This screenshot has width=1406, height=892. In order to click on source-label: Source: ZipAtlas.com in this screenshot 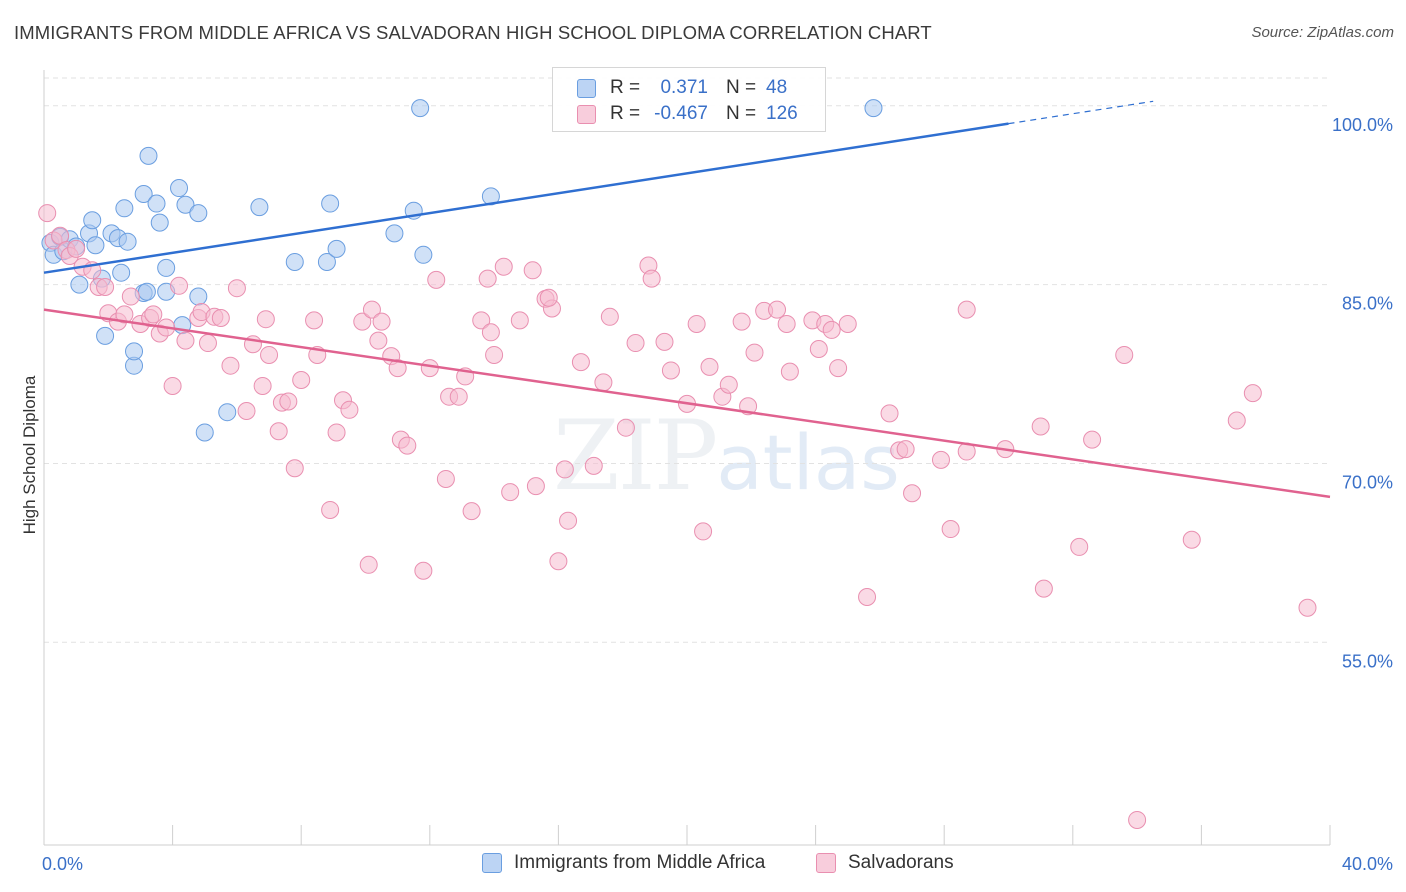, I will do `click(1322, 32)`.